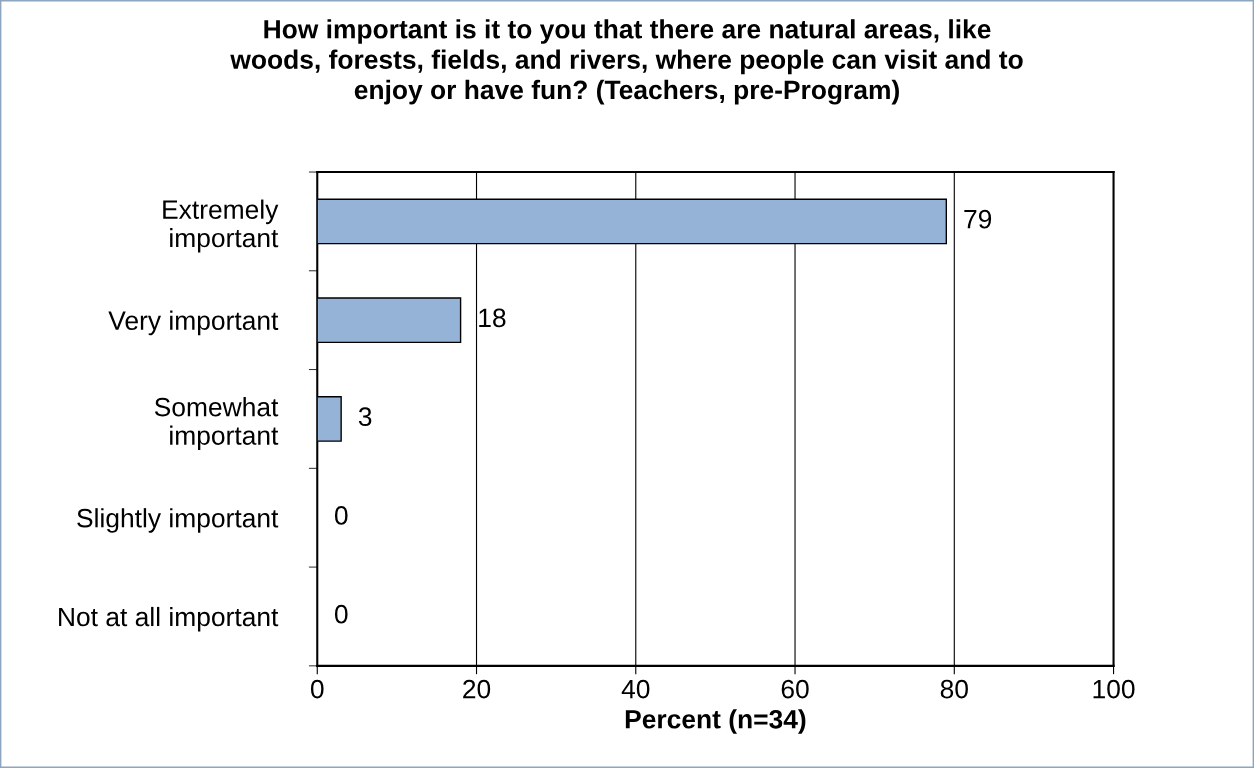 The image size is (1254, 768). I want to click on x-tick-label: 80, so click(954, 689).